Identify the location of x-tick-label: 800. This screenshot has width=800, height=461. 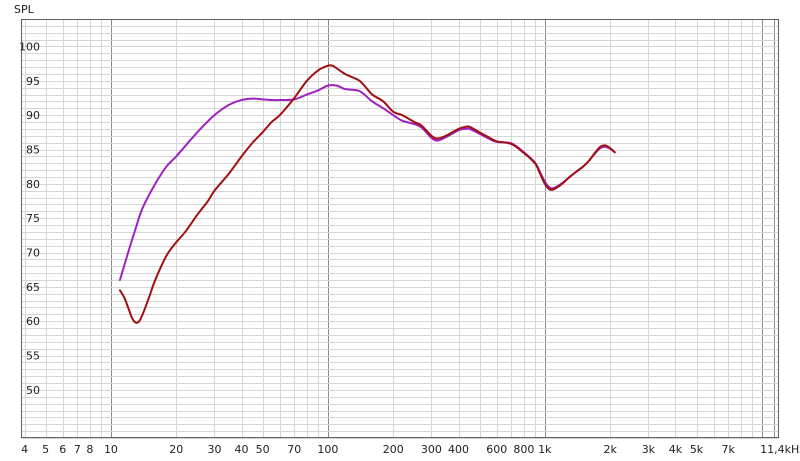
(523, 449).